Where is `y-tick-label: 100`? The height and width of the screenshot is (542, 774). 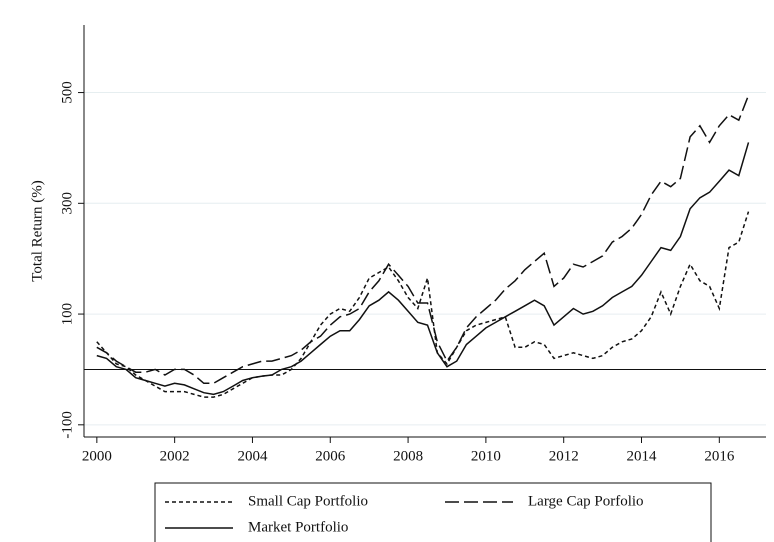
y-tick-label: 100 is located at coordinates (67, 314).